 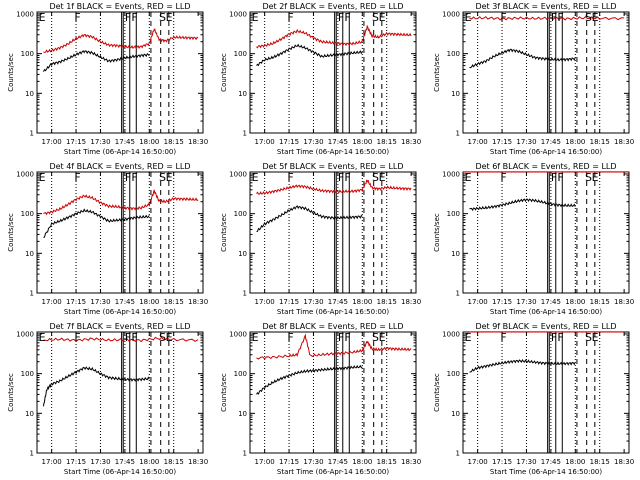 What do you see at coordinates (332, 166) in the screenshot?
I see `panel-title: Det 5f BLACK = Events, RED = LLD` at bounding box center [332, 166].